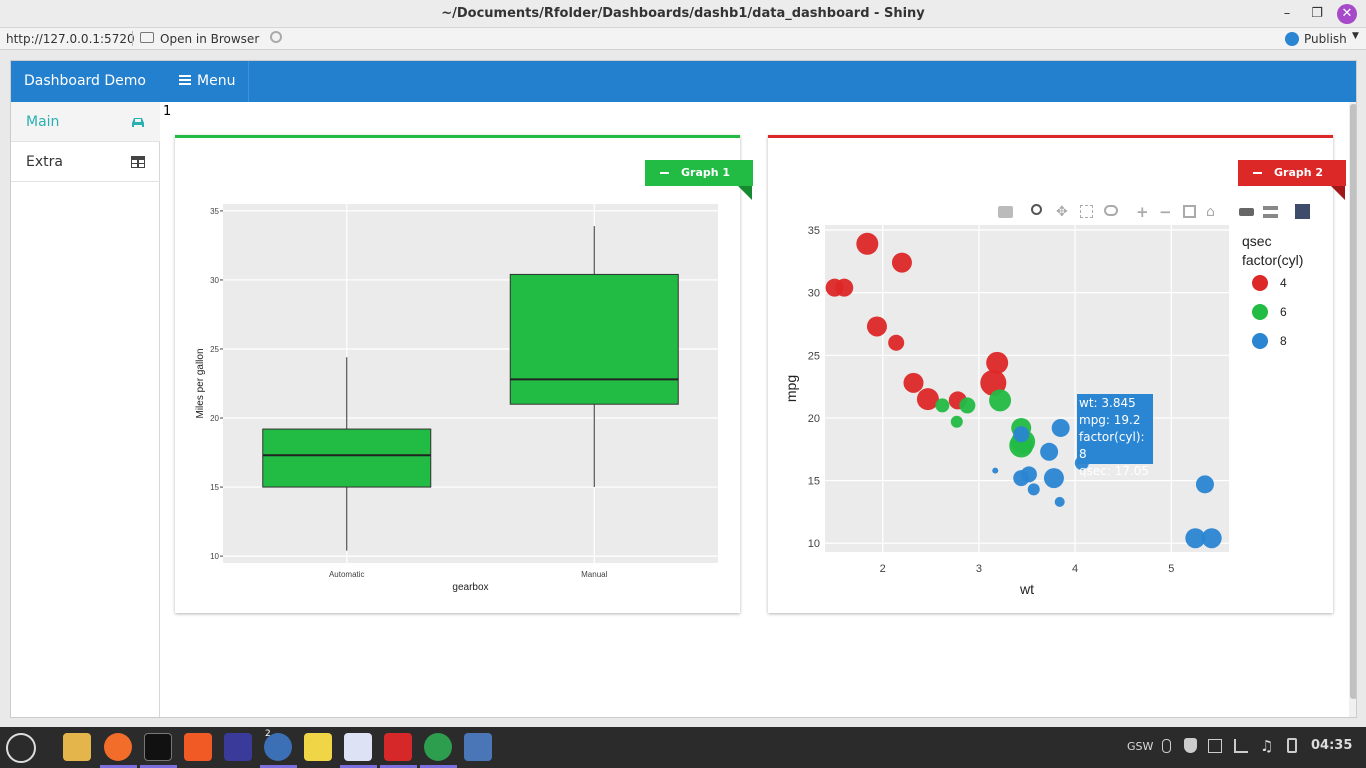 This screenshot has height=768, width=1366. What do you see at coordinates (1140, 746) in the screenshot?
I see `keyboard-layout: GSW` at bounding box center [1140, 746].